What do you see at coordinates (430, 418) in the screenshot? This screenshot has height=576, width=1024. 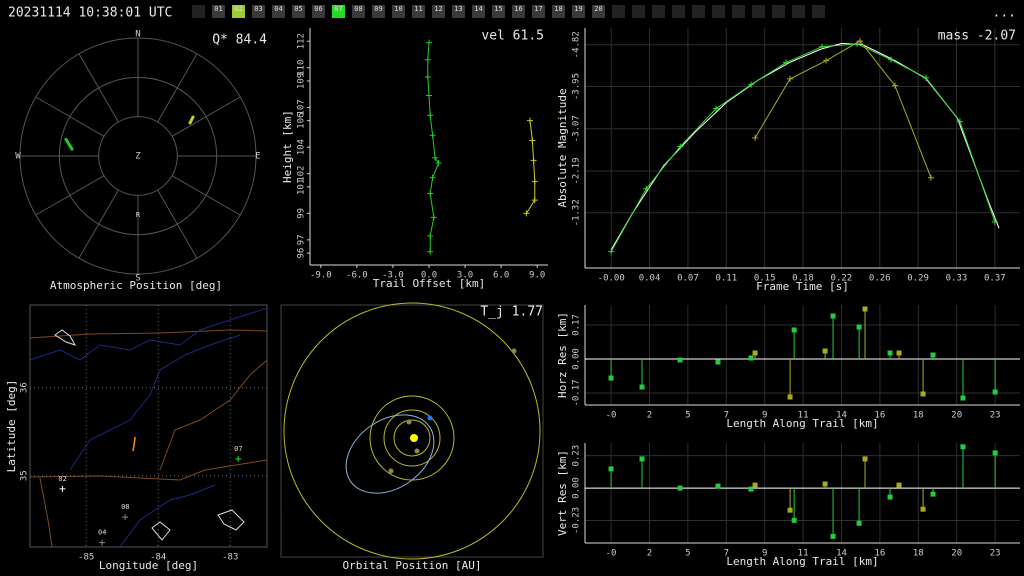 I see `earth` at bounding box center [430, 418].